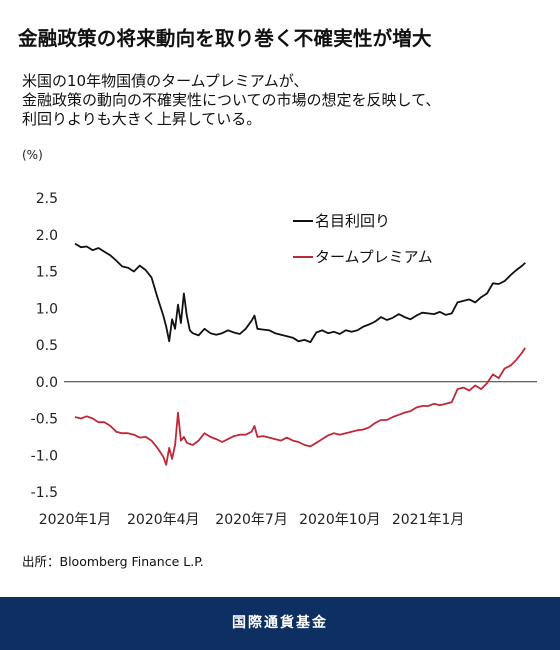 Image resolution: width=560 pixels, height=650 pixels. I want to click on legend-label: 名目利回り, so click(352, 221).